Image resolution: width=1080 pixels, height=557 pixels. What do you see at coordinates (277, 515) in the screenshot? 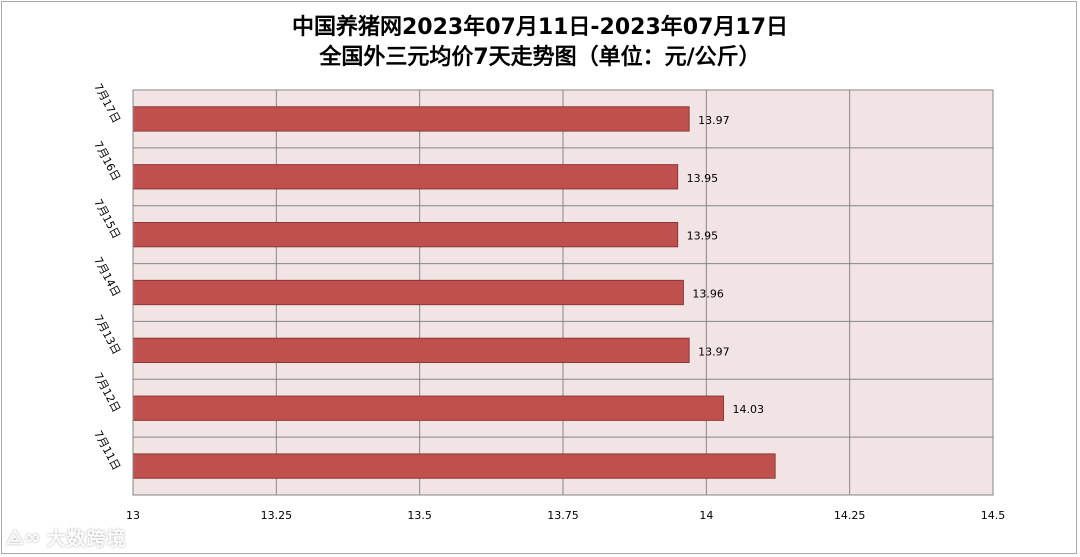
I see `x-tick-label: 13.25` at bounding box center [277, 515].